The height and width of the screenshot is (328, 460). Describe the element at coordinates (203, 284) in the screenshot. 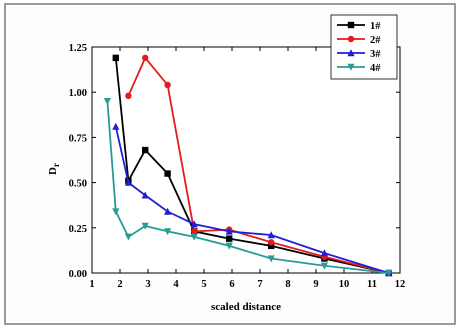

I see `x-tick-label: 5` at that location.